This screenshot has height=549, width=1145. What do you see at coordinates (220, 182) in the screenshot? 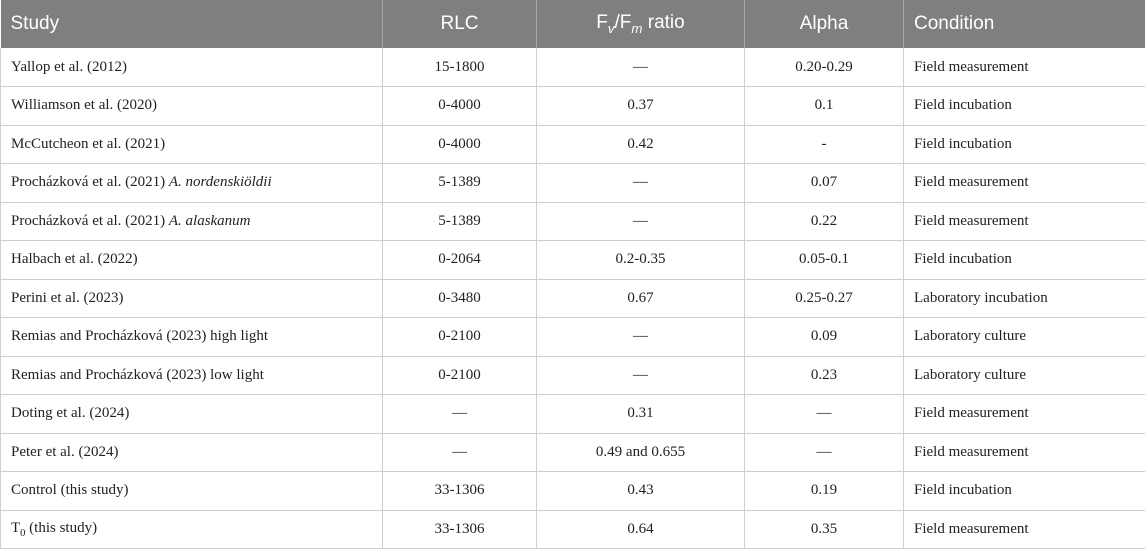
I see `cell-species: A. nordenskiöldii` at bounding box center [220, 182].